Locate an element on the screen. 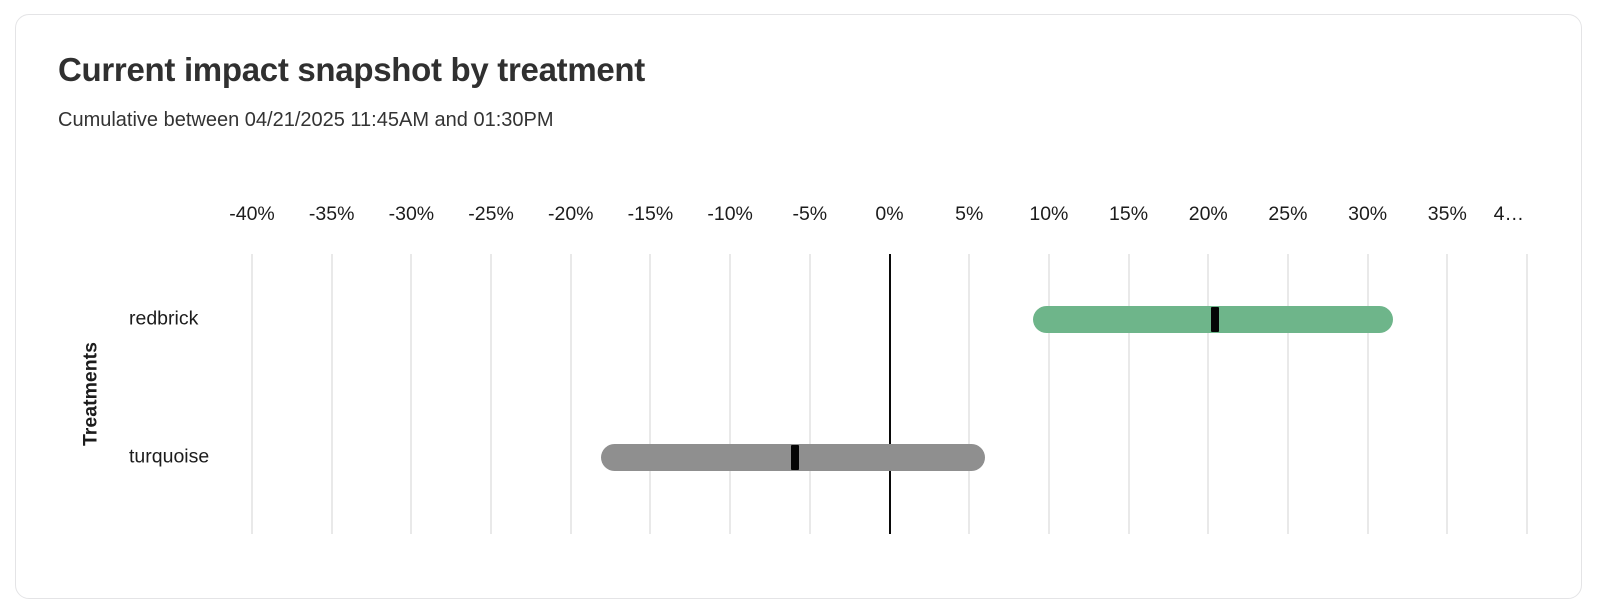  x-tick-label: 0% is located at coordinates (889, 214).